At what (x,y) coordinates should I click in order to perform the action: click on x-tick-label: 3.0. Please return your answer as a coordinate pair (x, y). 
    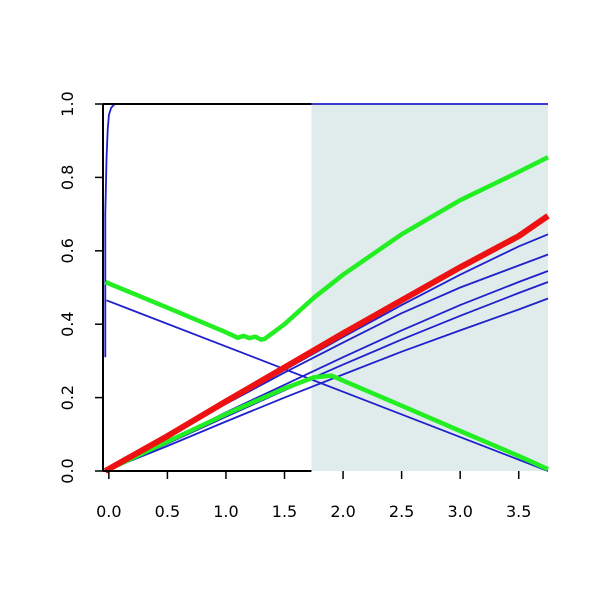
    Looking at the image, I should click on (459, 511).